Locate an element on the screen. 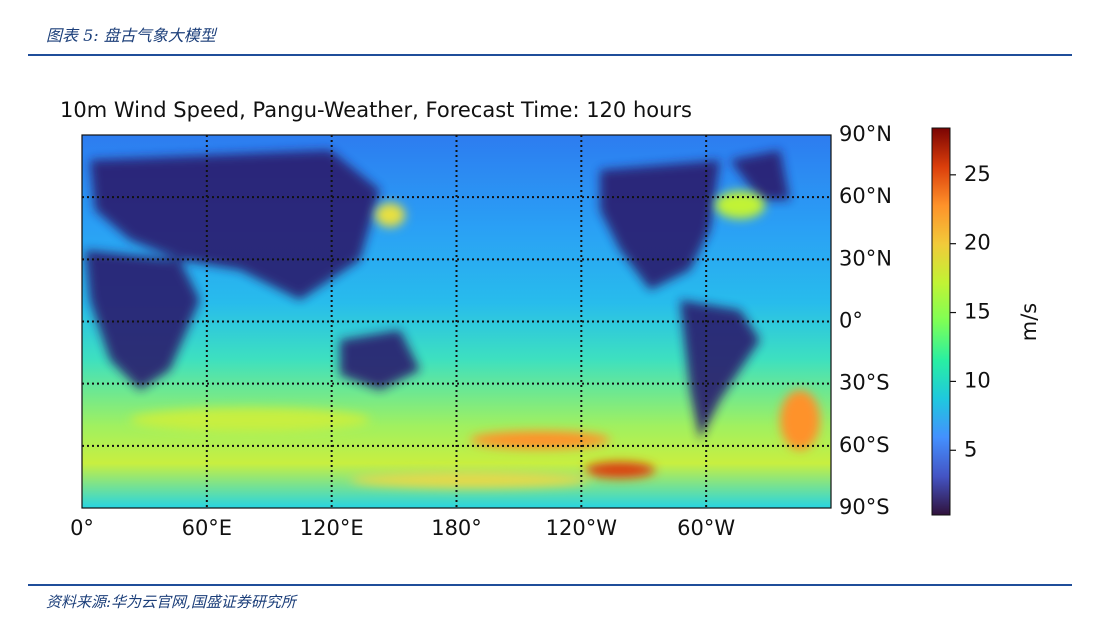 The height and width of the screenshot is (628, 1104). colorbar-tick-label: 5 is located at coordinates (970, 449).